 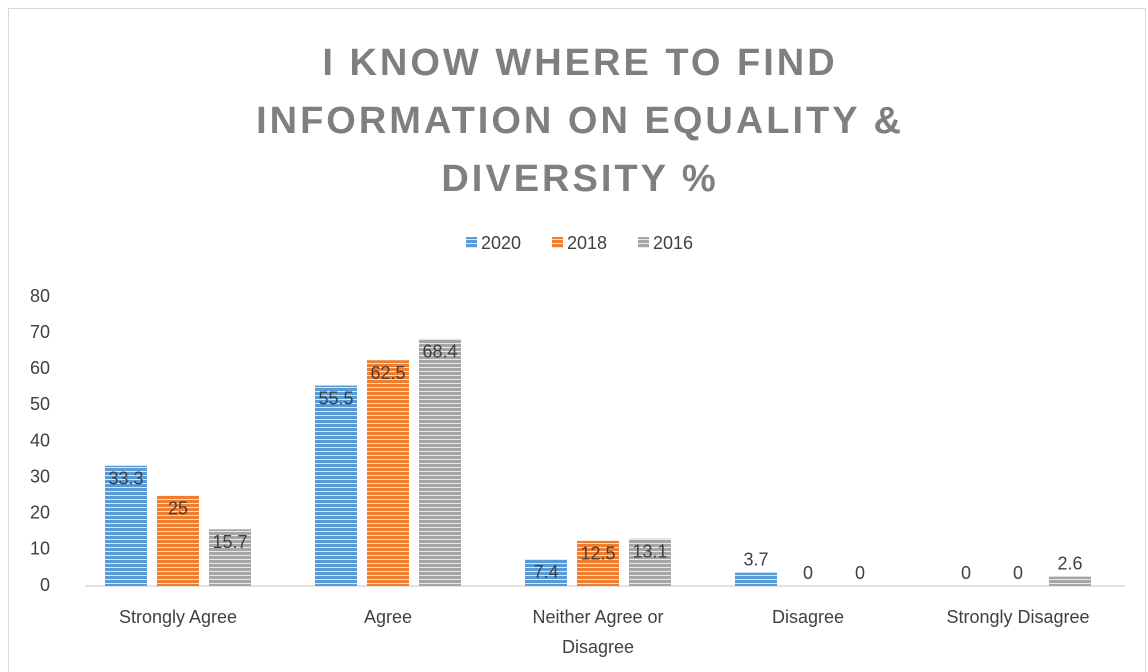 What do you see at coordinates (40, 296) in the screenshot?
I see `y-tick-label: 80` at bounding box center [40, 296].